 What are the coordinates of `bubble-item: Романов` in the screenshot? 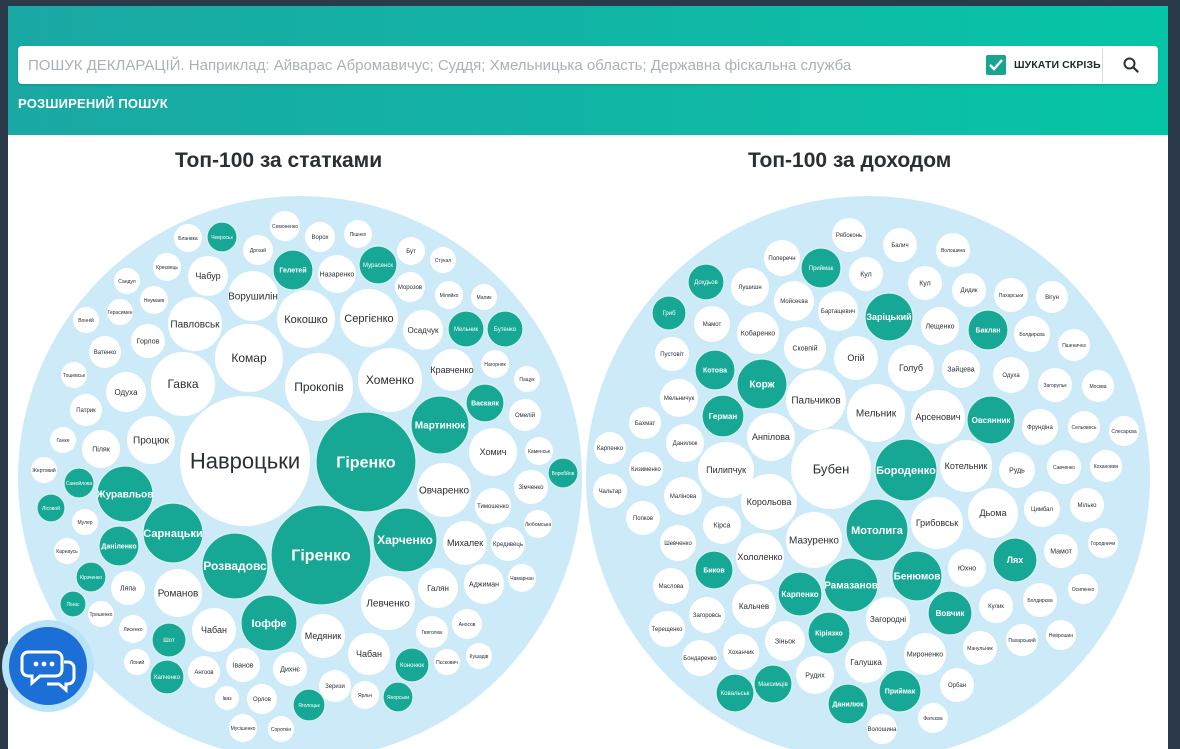 It's located at (178, 593).